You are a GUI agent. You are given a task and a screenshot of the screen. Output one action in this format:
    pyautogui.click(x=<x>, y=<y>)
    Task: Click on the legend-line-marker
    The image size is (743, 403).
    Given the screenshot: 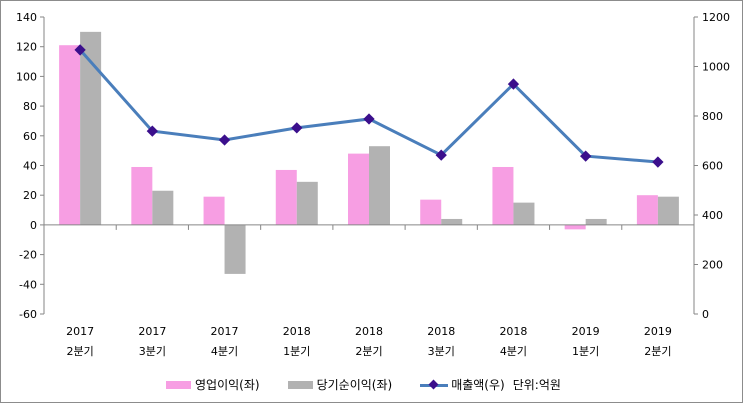 What is the action you would take?
    pyautogui.click(x=434, y=385)
    